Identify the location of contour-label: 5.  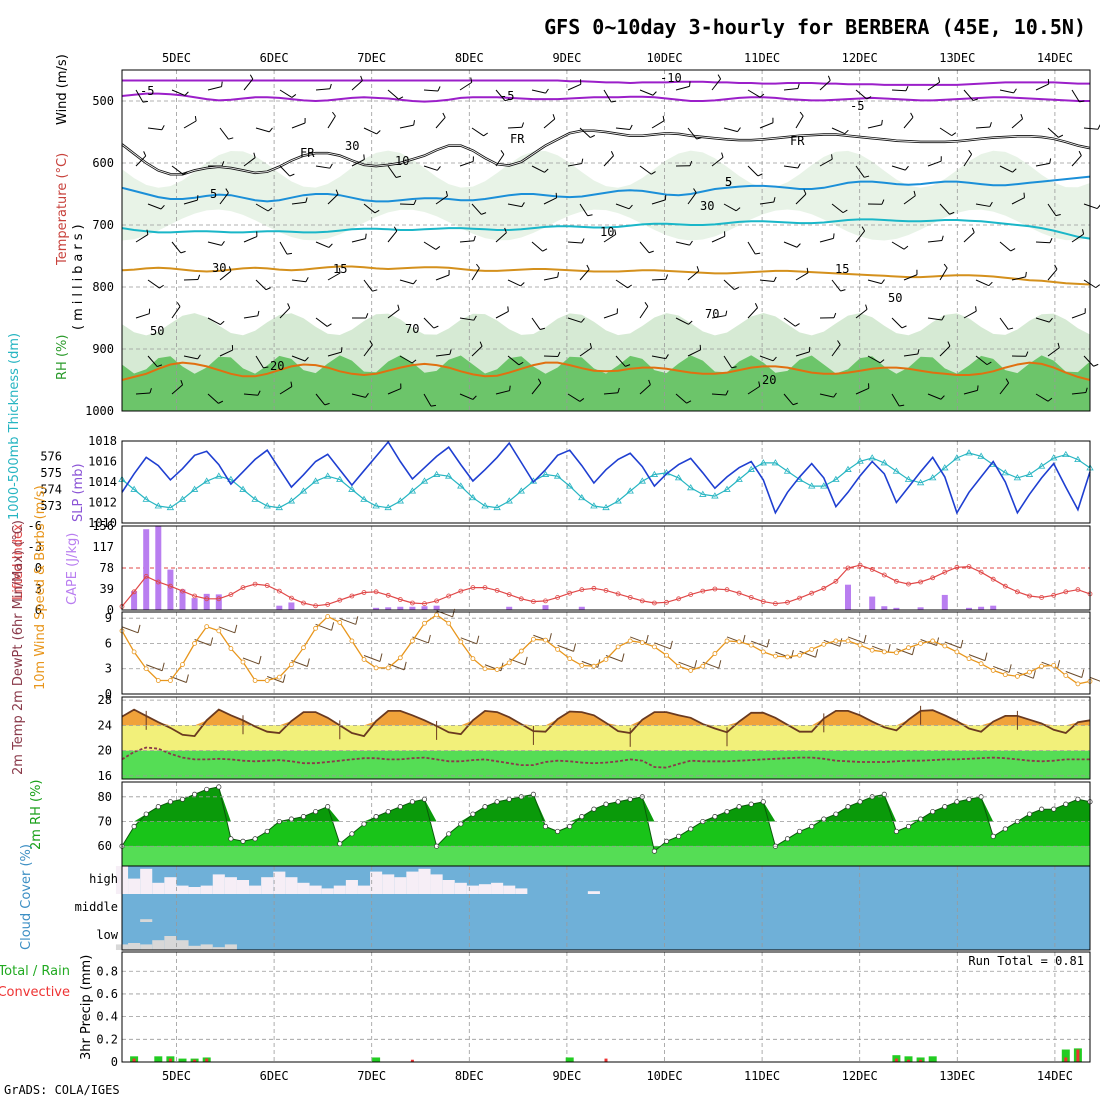
(213, 194).